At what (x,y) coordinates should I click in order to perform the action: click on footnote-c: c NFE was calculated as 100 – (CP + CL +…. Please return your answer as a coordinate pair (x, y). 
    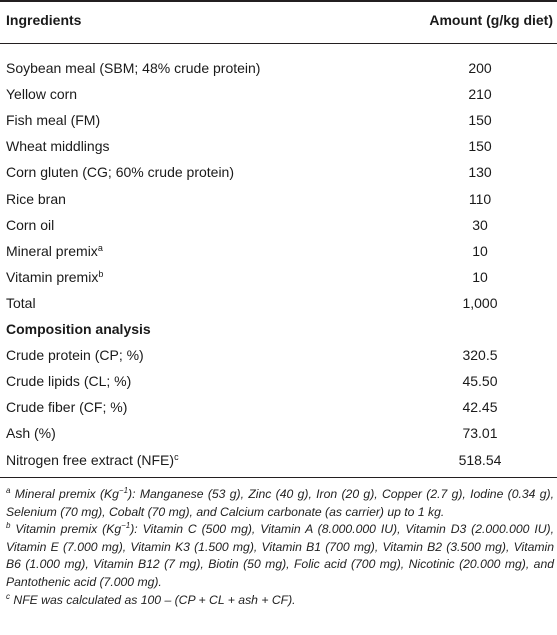
    Looking at the image, I should click on (151, 599).